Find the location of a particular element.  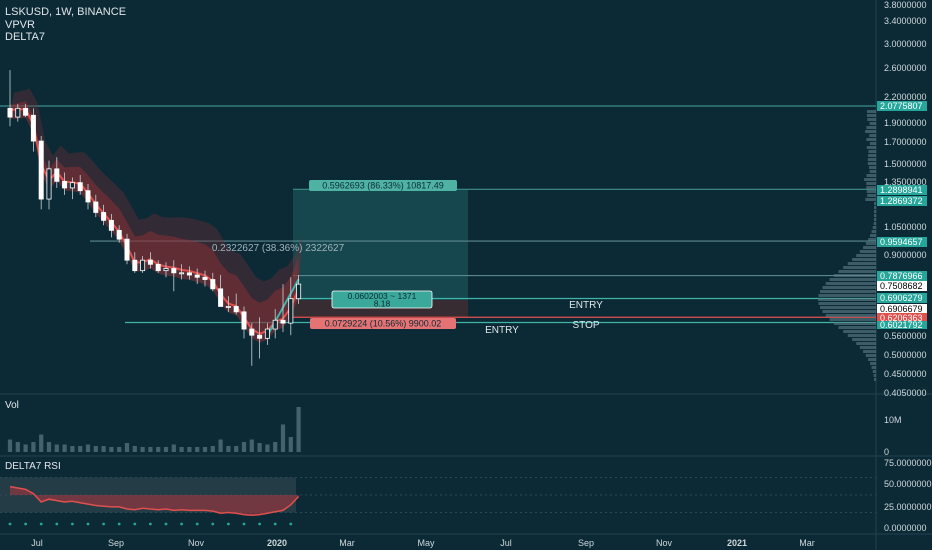

svg-text: 0.6906279 is located at coordinates (901, 298).